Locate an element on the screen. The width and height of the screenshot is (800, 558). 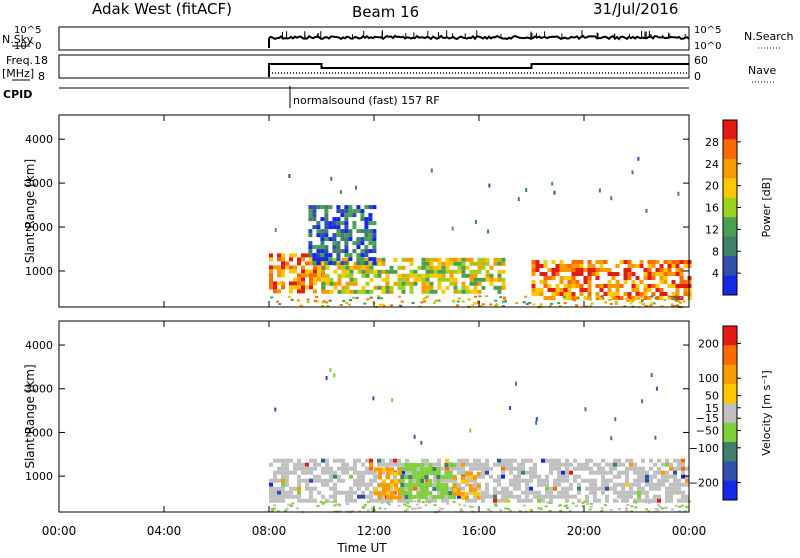
freq-line is located at coordinates (478, 70).